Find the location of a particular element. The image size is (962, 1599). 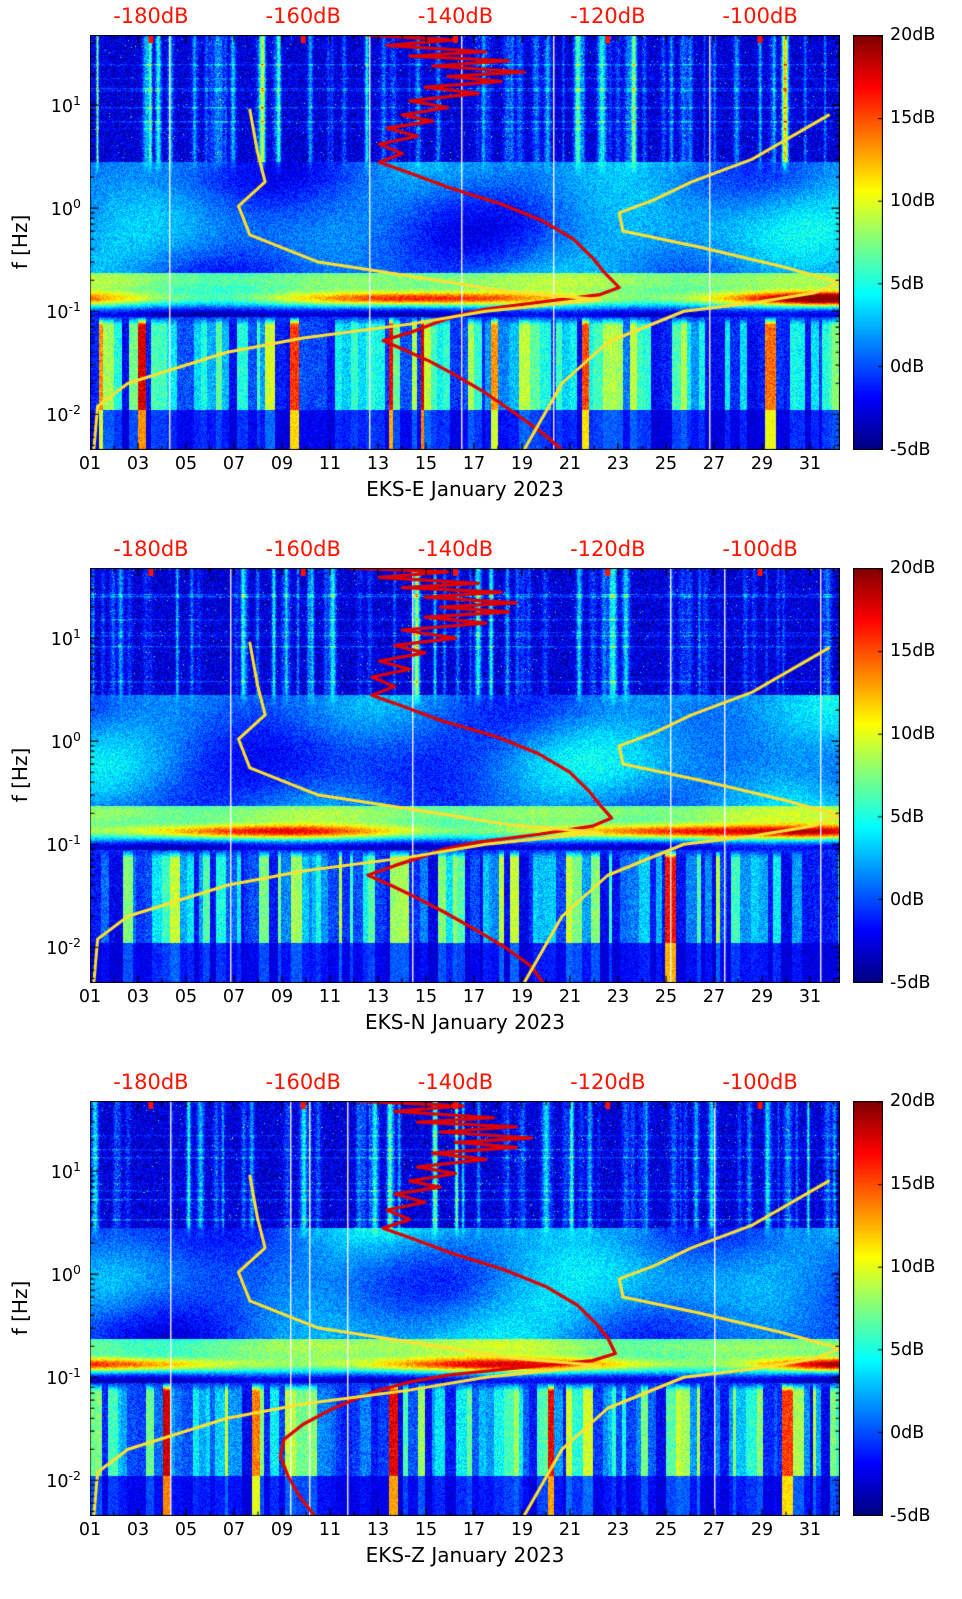

x-axis-title: EKS-N January 2023 is located at coordinates (465, 1022).